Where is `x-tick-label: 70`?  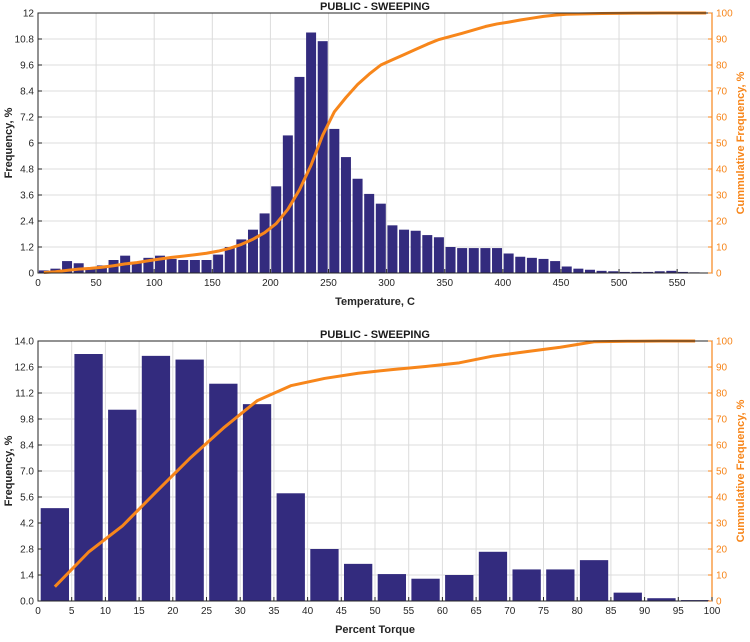 x-tick-label: 70 is located at coordinates (510, 611).